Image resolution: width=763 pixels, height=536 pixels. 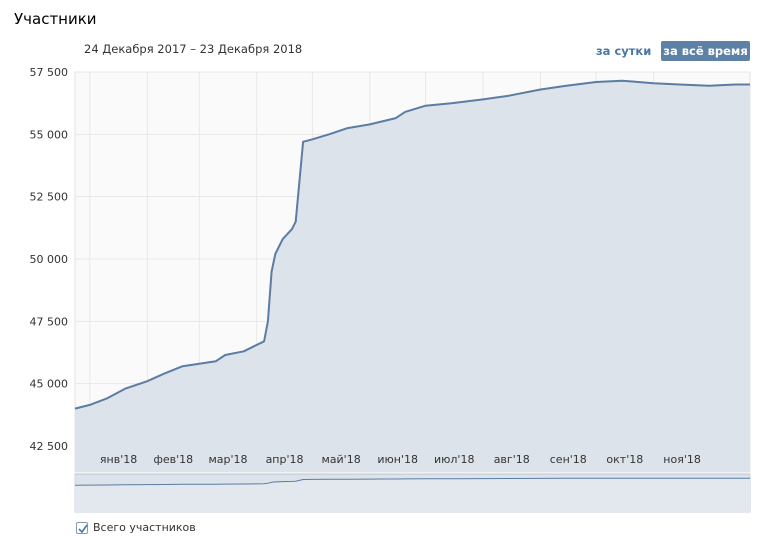 What do you see at coordinates (118, 459) in the screenshot?
I see `x-tick-label: янв'18` at bounding box center [118, 459].